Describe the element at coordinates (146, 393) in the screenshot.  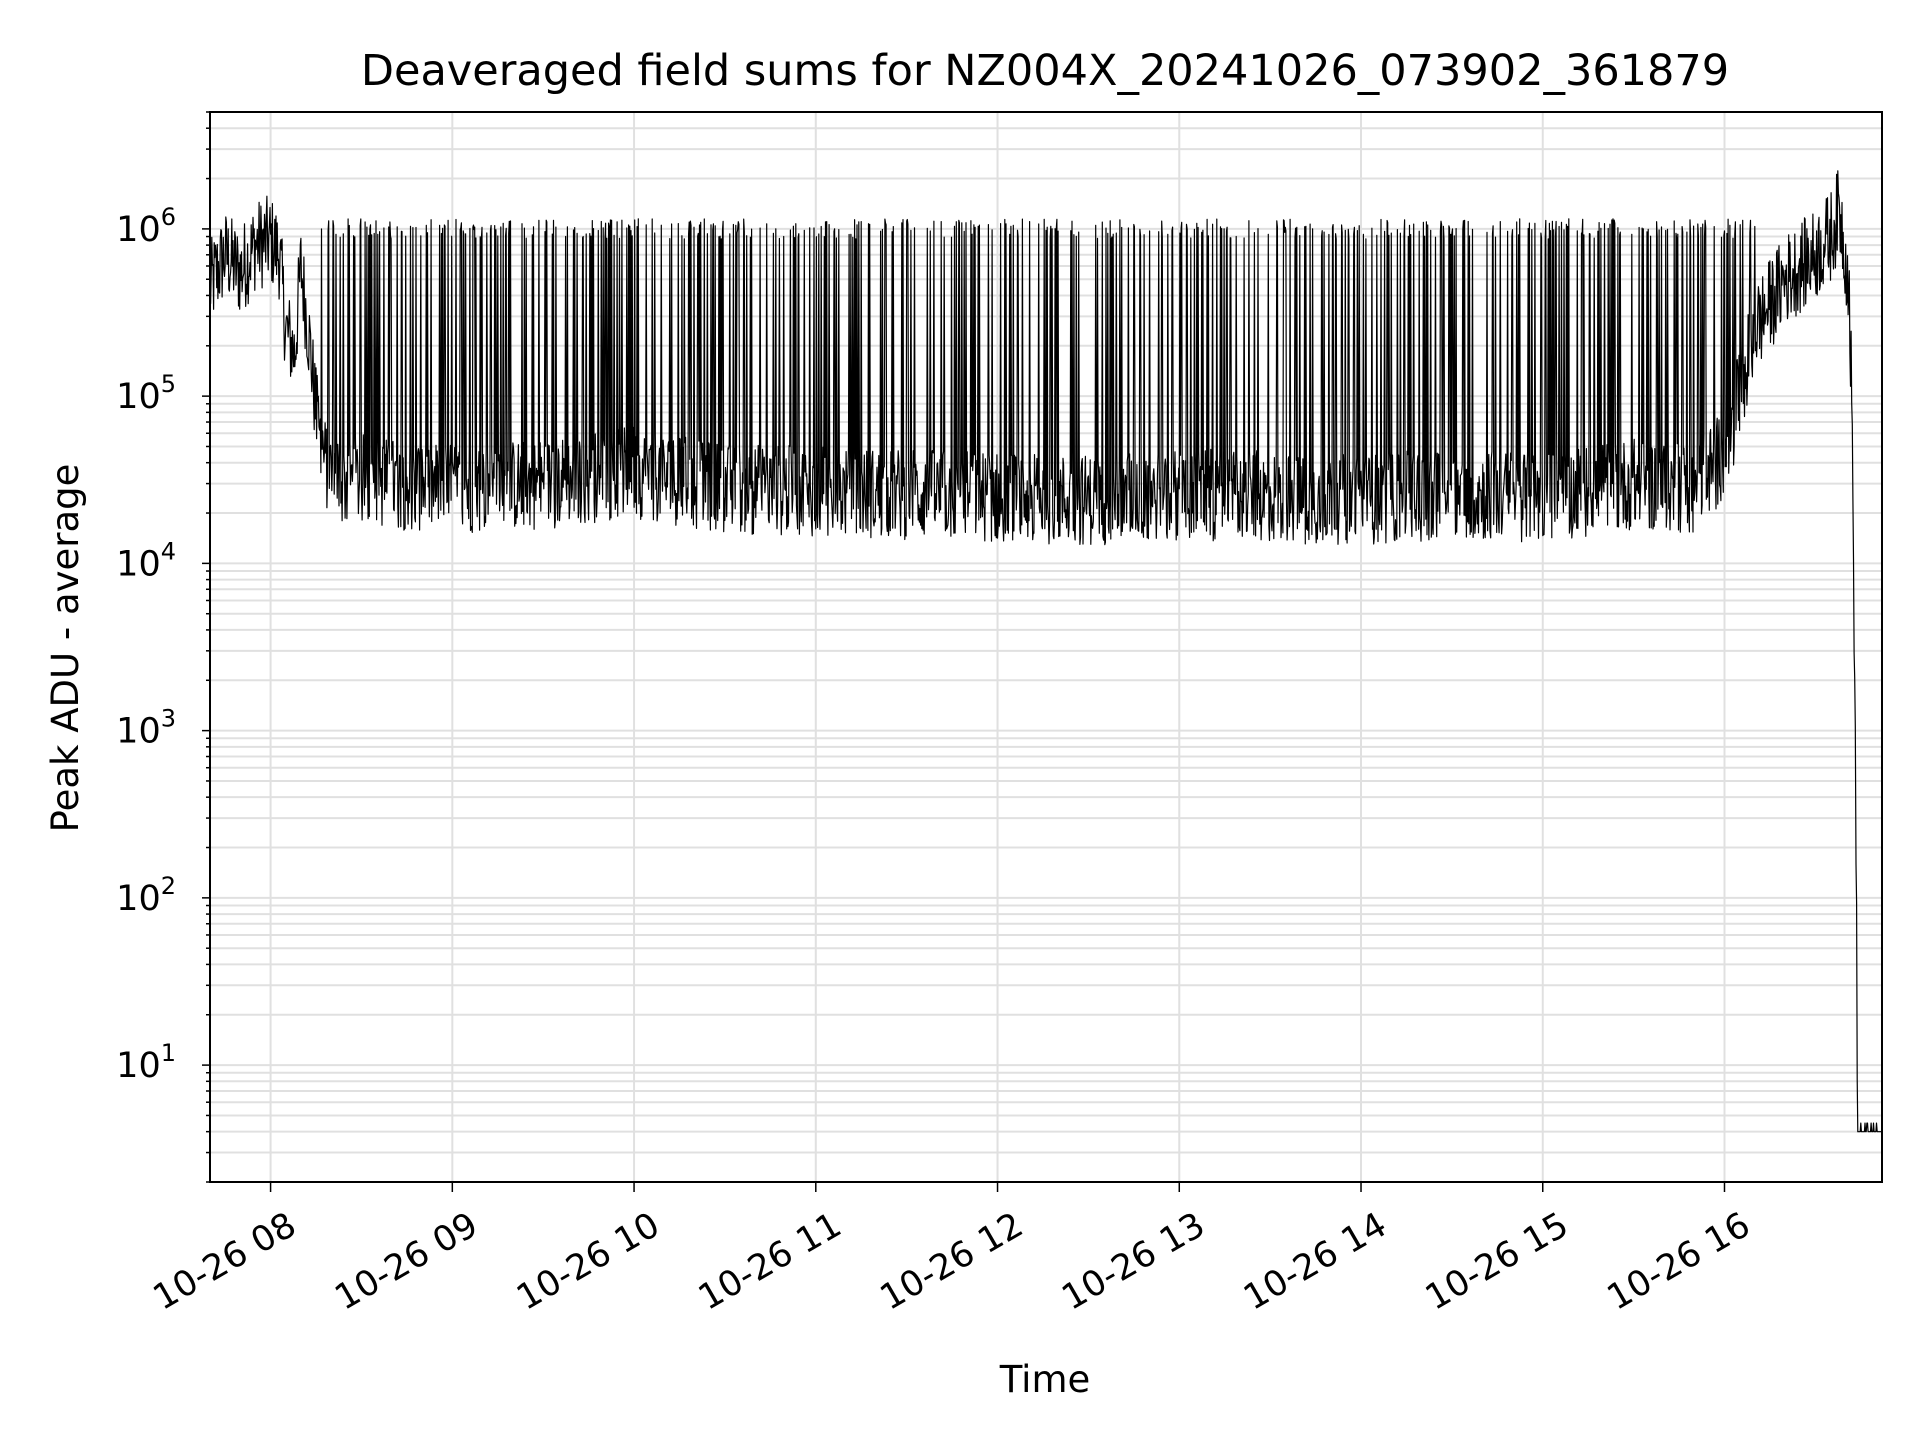
I see `y-tick-label: 10⁵` at that location.